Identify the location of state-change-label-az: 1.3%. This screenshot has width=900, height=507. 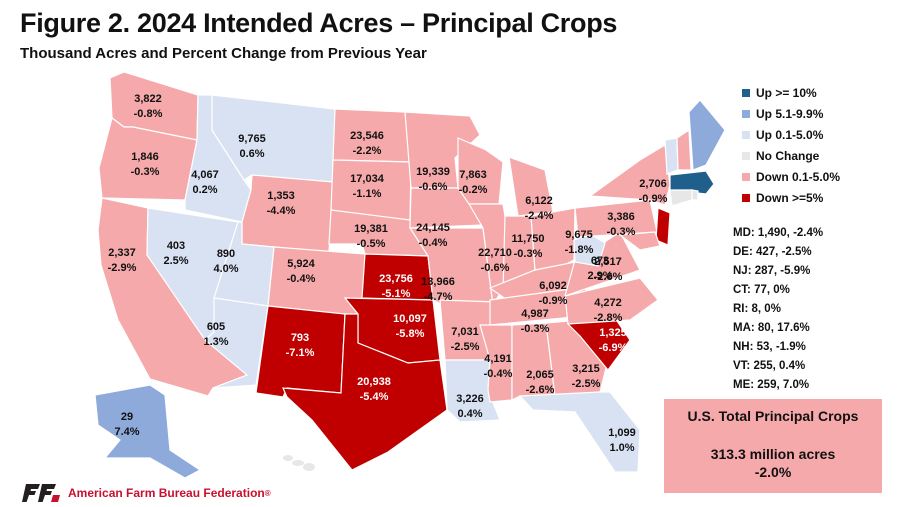
(215, 342).